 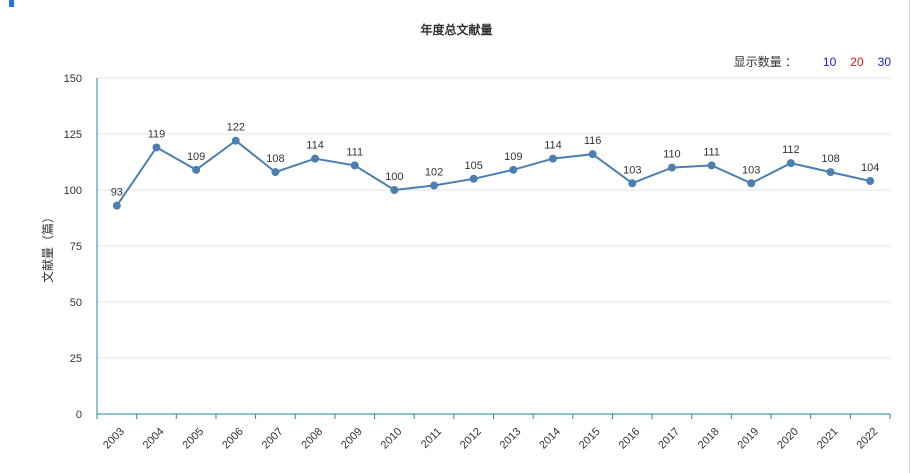 I want to click on y-tick-label: 100, so click(x=73, y=191).